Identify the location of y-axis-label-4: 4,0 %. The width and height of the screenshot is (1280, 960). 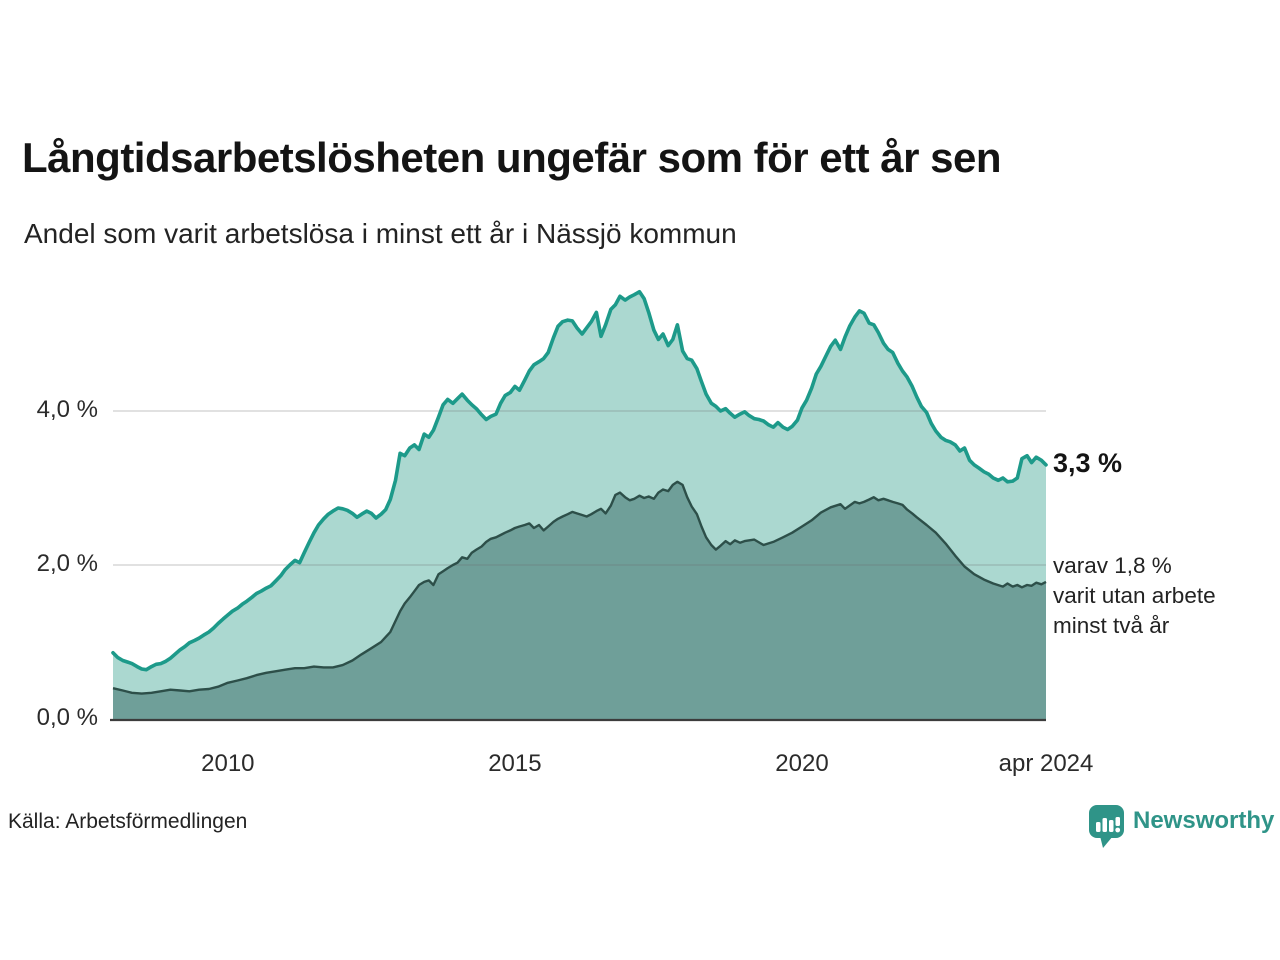
(67, 409).